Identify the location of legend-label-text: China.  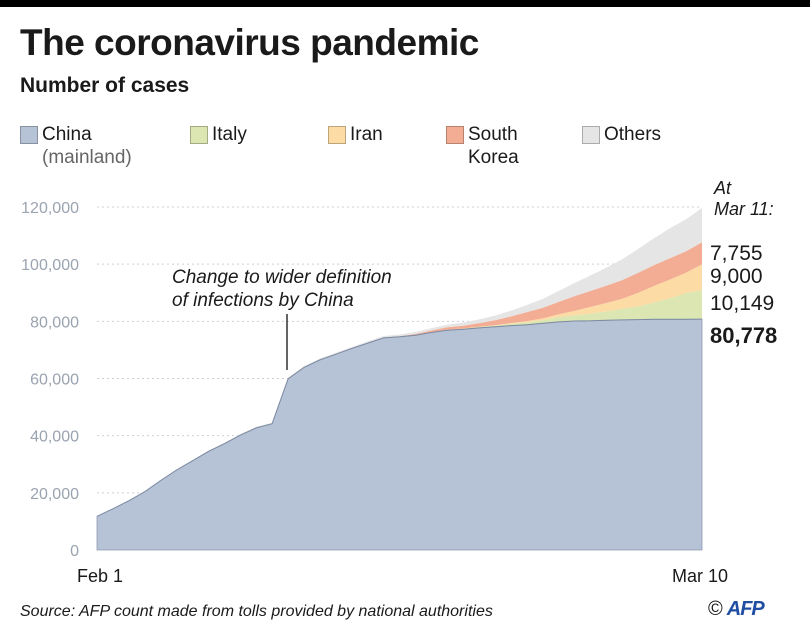
(67, 134).